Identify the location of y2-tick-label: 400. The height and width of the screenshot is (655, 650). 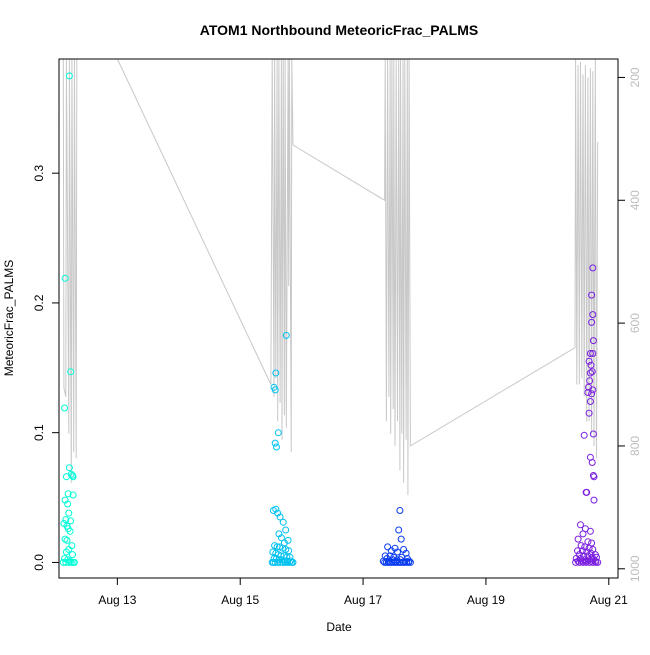
(635, 200).